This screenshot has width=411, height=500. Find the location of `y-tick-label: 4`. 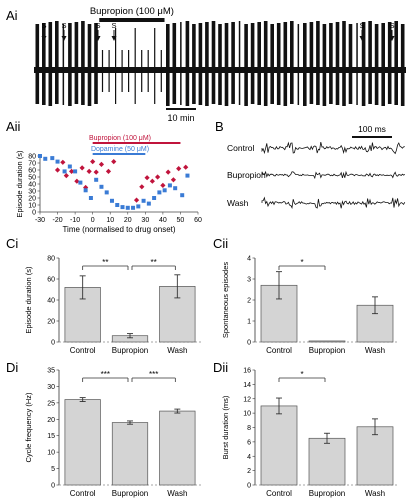

y-tick-label: 4 is located at coordinates (249, 457).